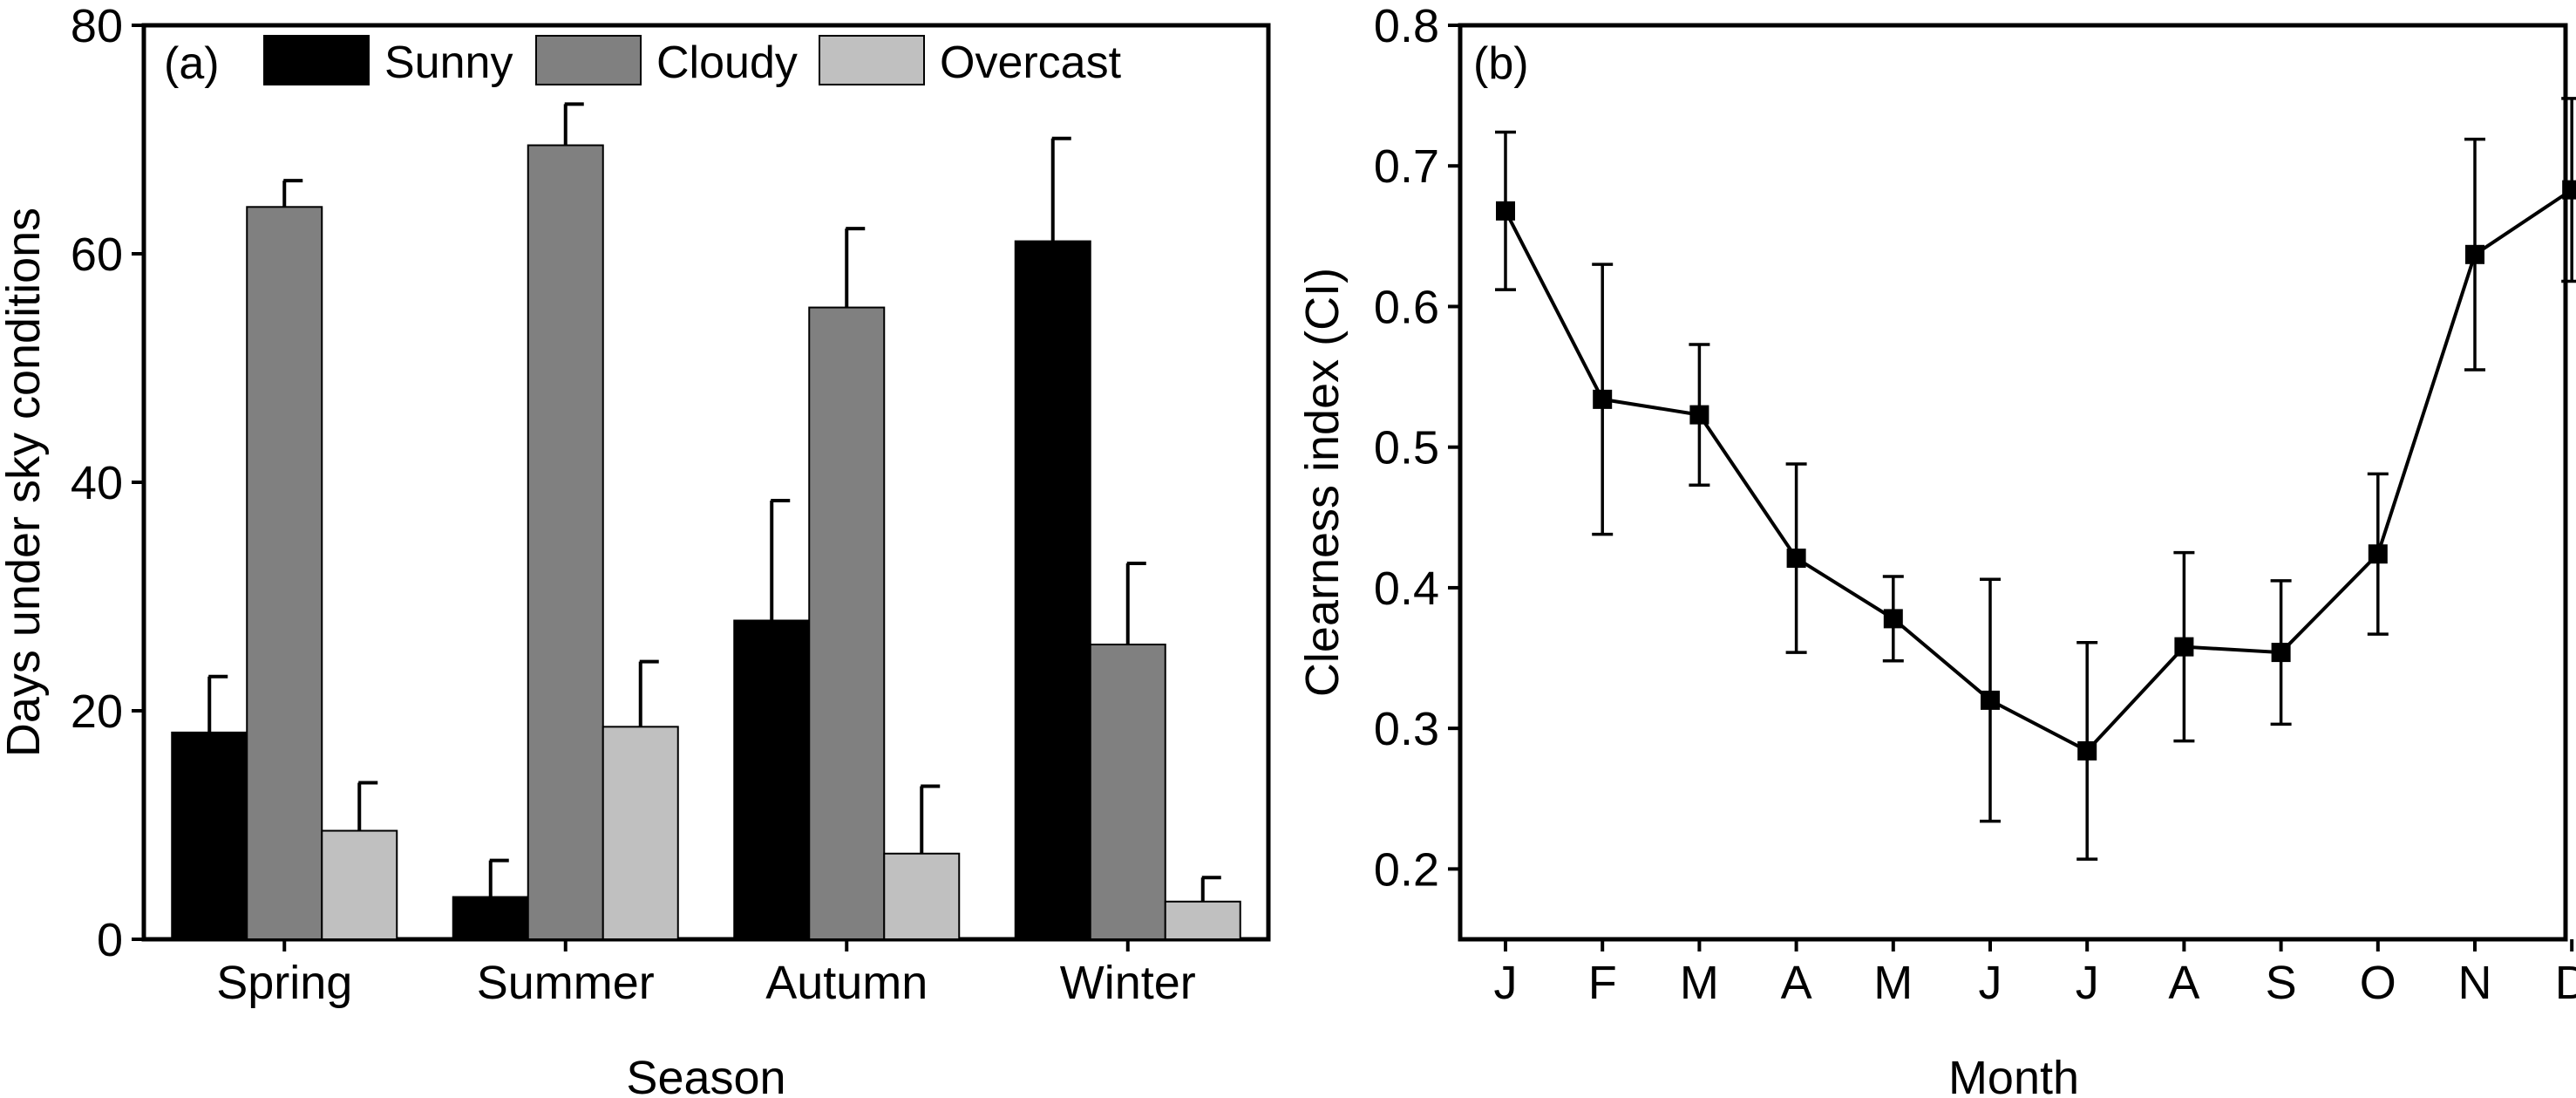  What do you see at coordinates (2378, 983) in the screenshot?
I see `x-tick-label-b: O` at bounding box center [2378, 983].